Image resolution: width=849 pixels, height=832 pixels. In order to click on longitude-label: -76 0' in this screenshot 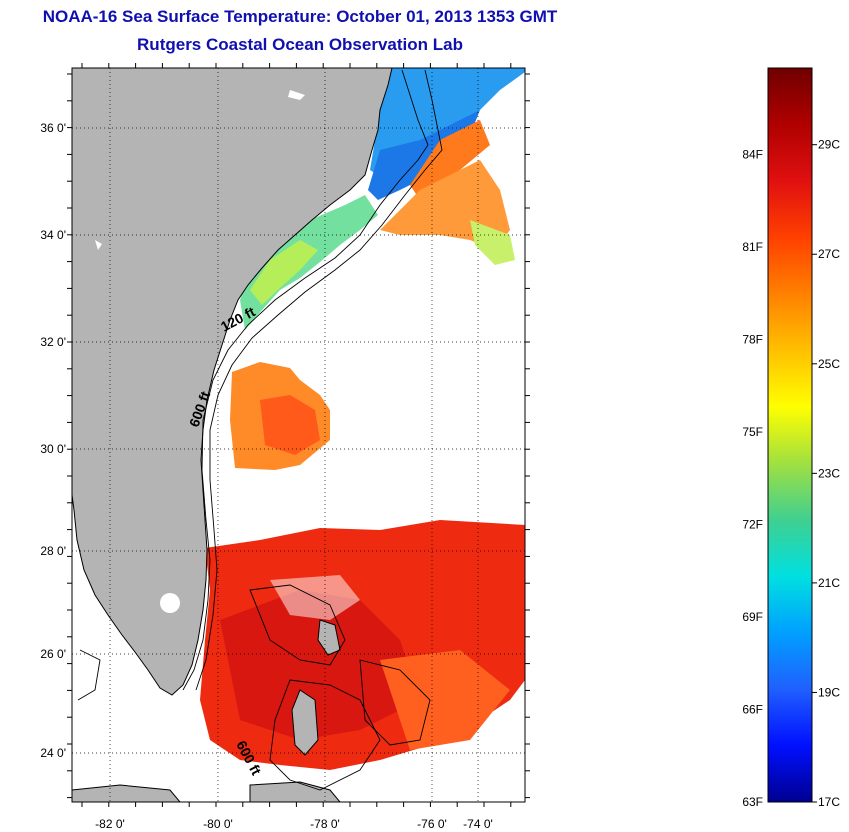, I will do `click(432, 824)`.